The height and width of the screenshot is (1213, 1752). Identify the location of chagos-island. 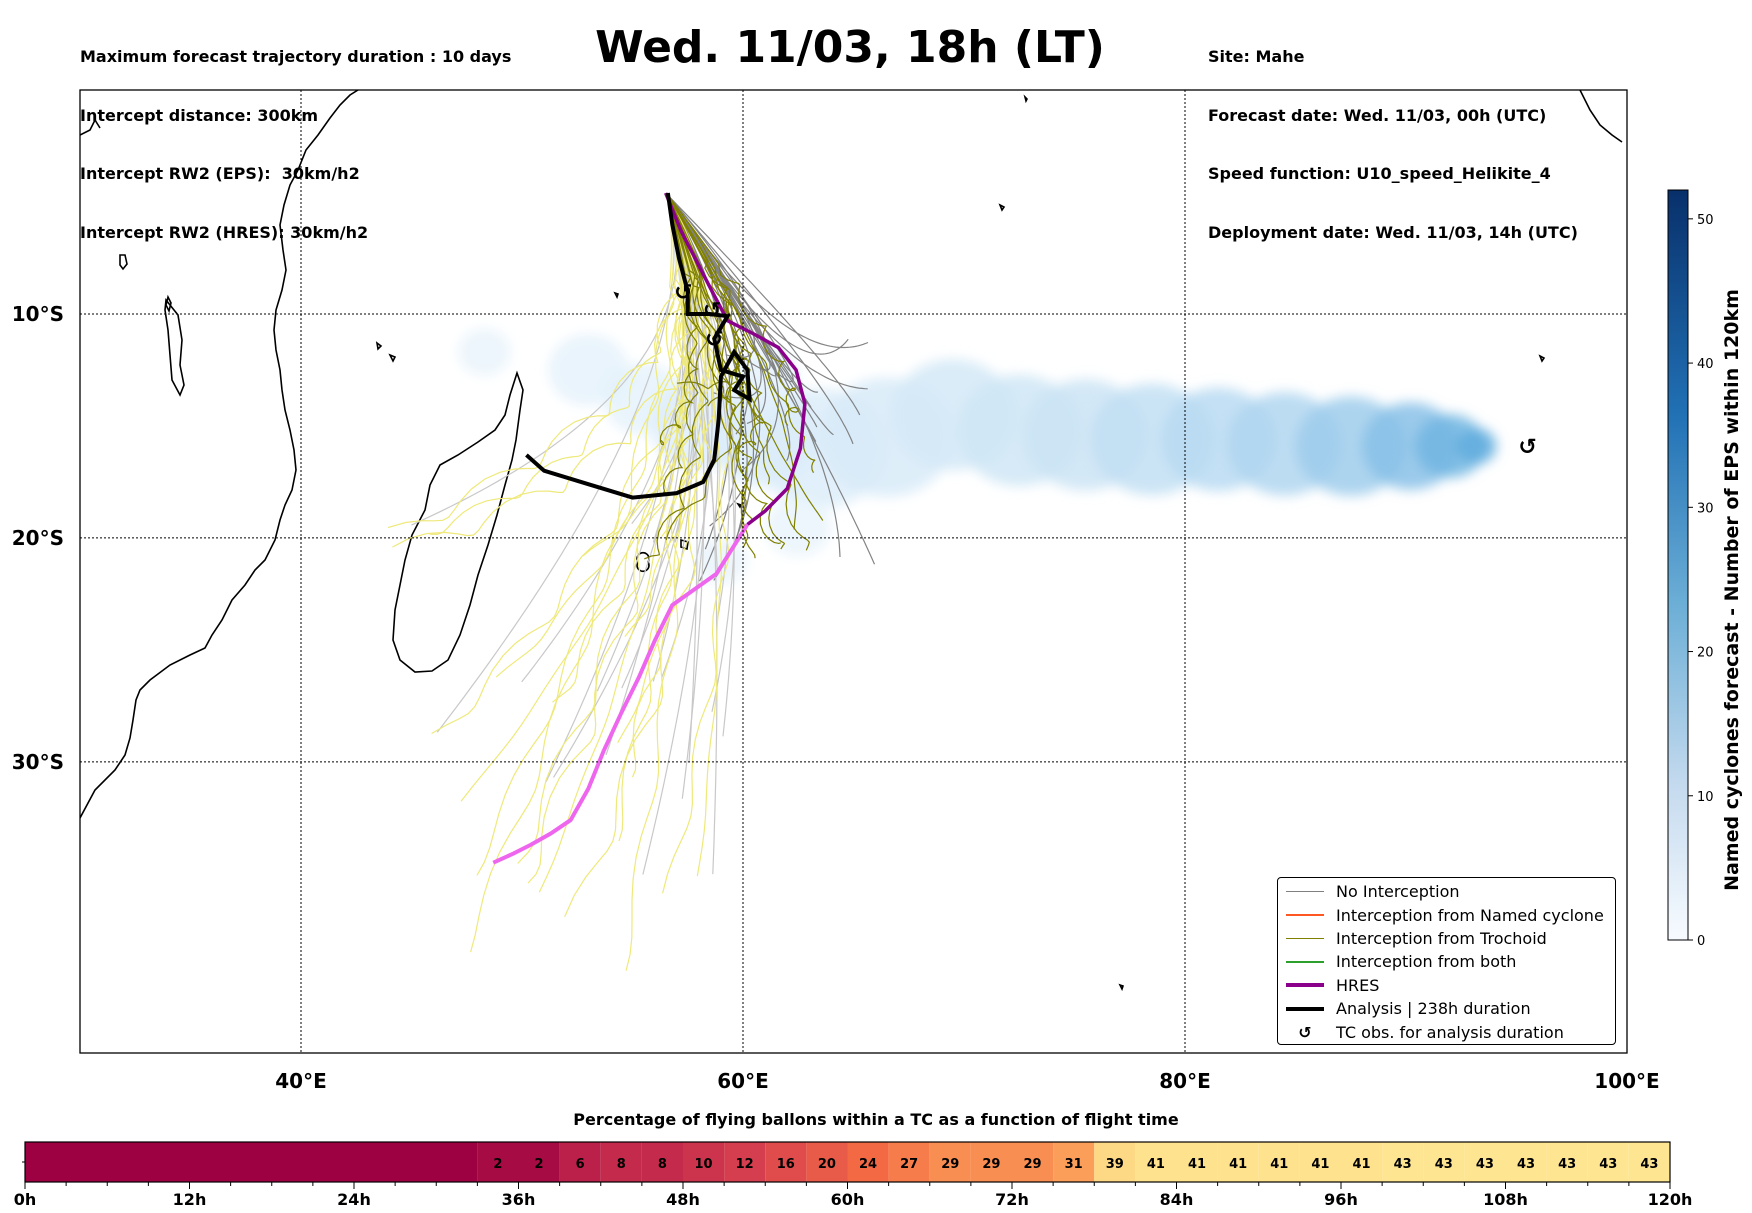
(1002, 207).